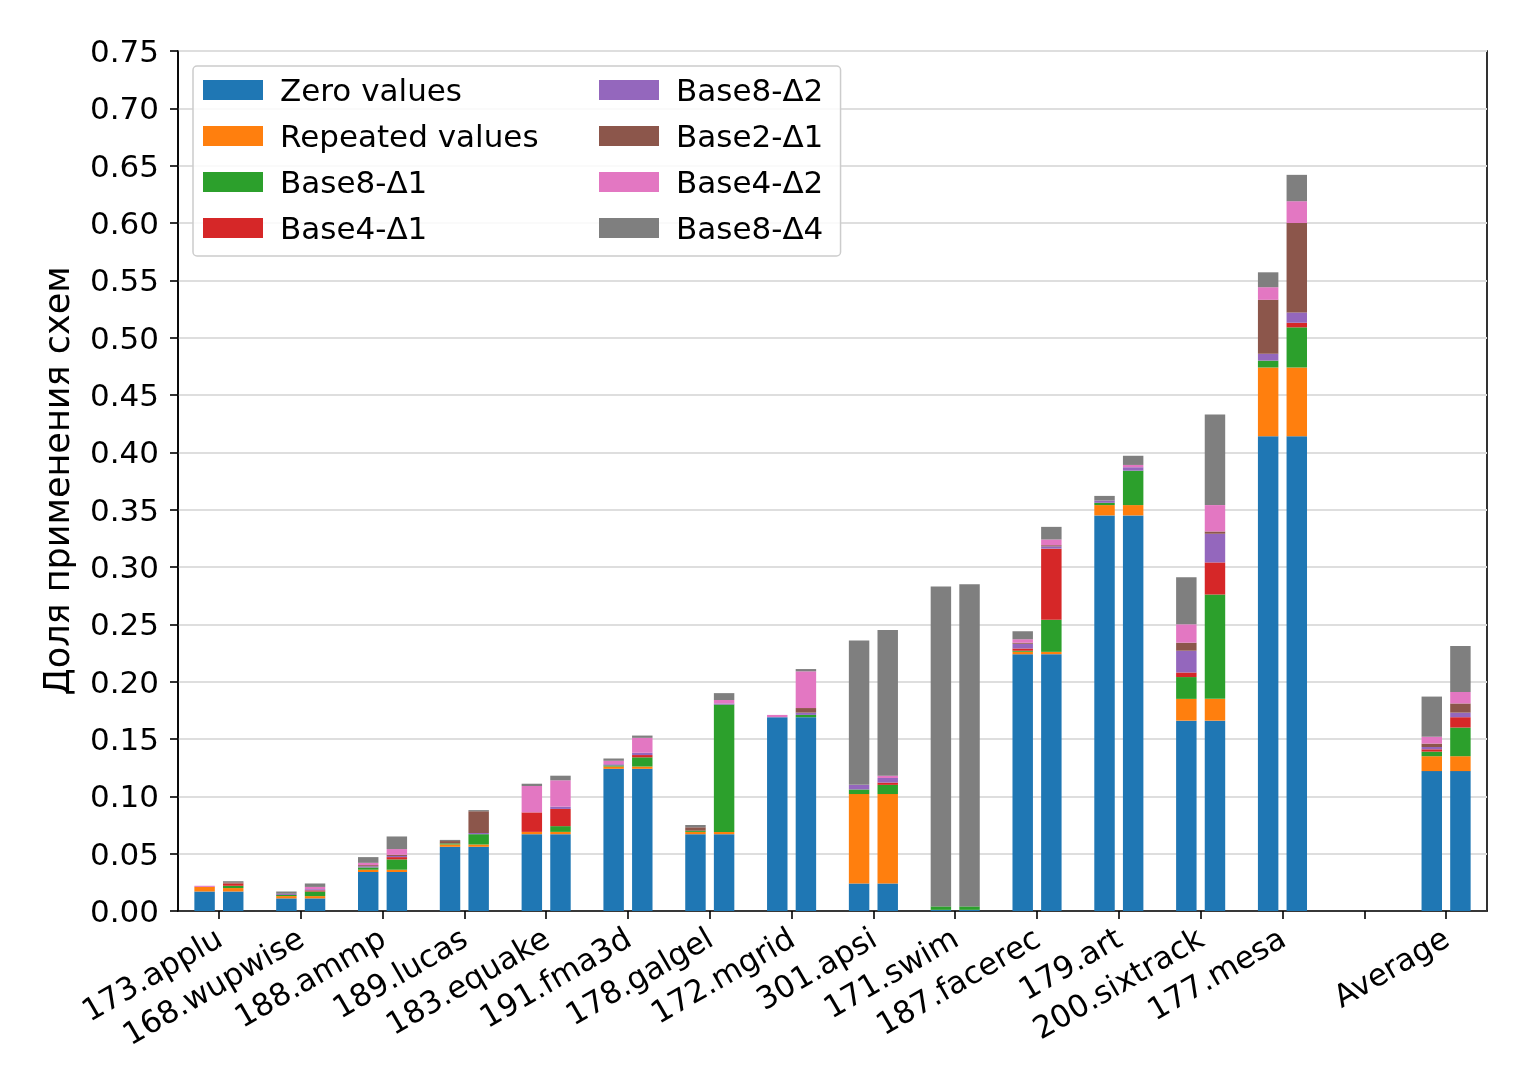  What do you see at coordinates (124, 51) in the screenshot?
I see `y-tick-label: 0.75` at bounding box center [124, 51].